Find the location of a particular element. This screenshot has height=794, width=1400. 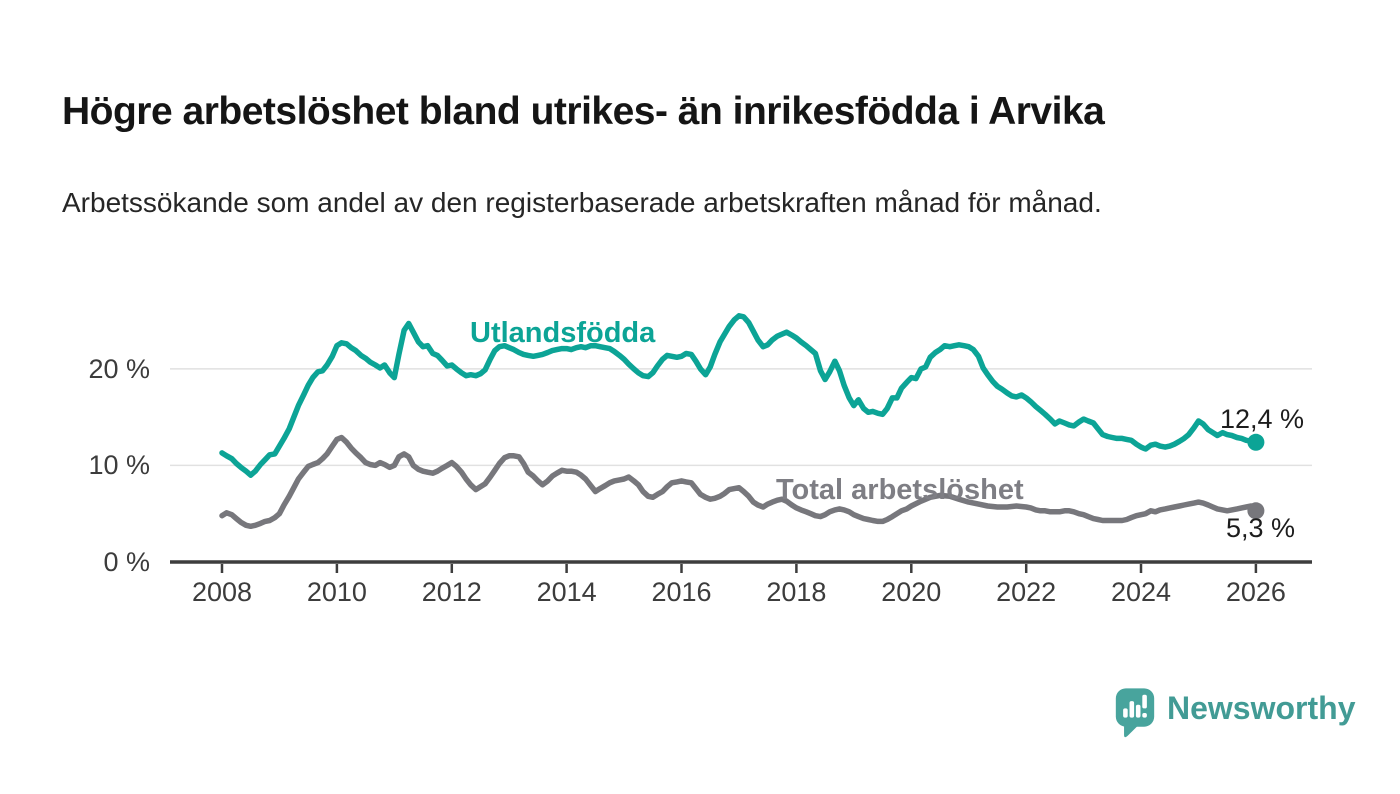

x-tick-label: 2016 is located at coordinates (681, 592).